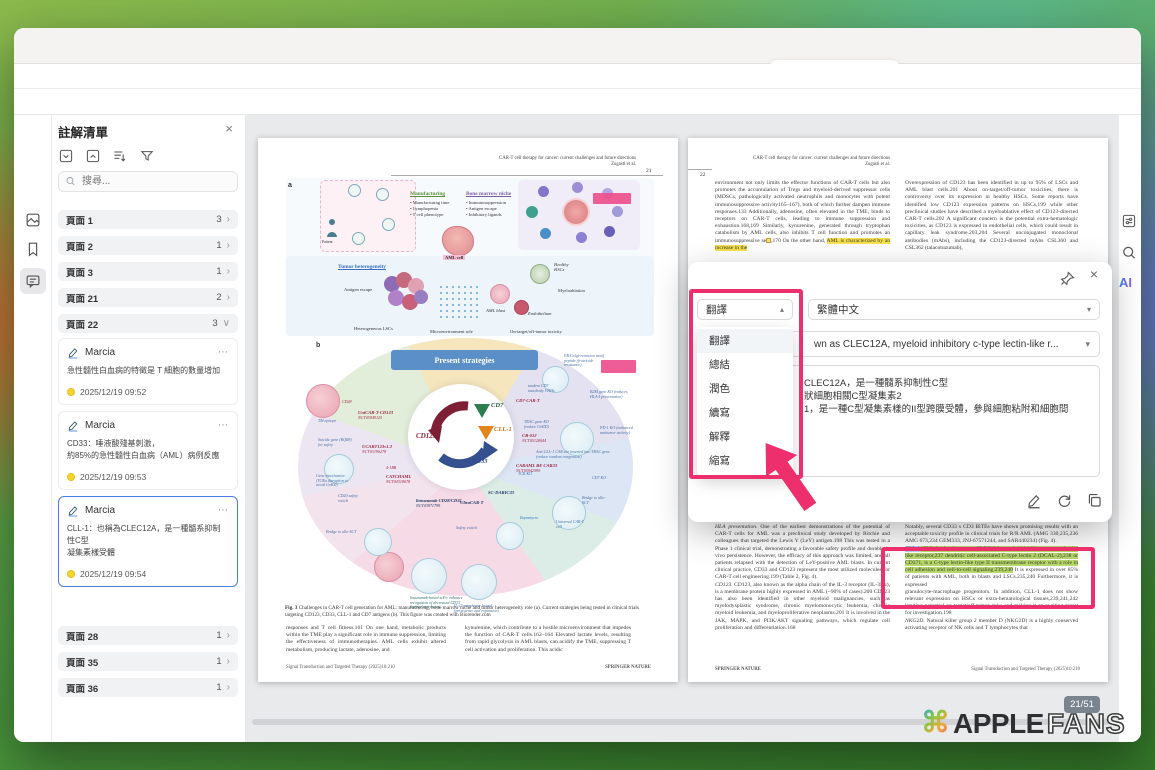  Describe the element at coordinates (527, 175) in the screenshot. I see `header-rule` at that location.